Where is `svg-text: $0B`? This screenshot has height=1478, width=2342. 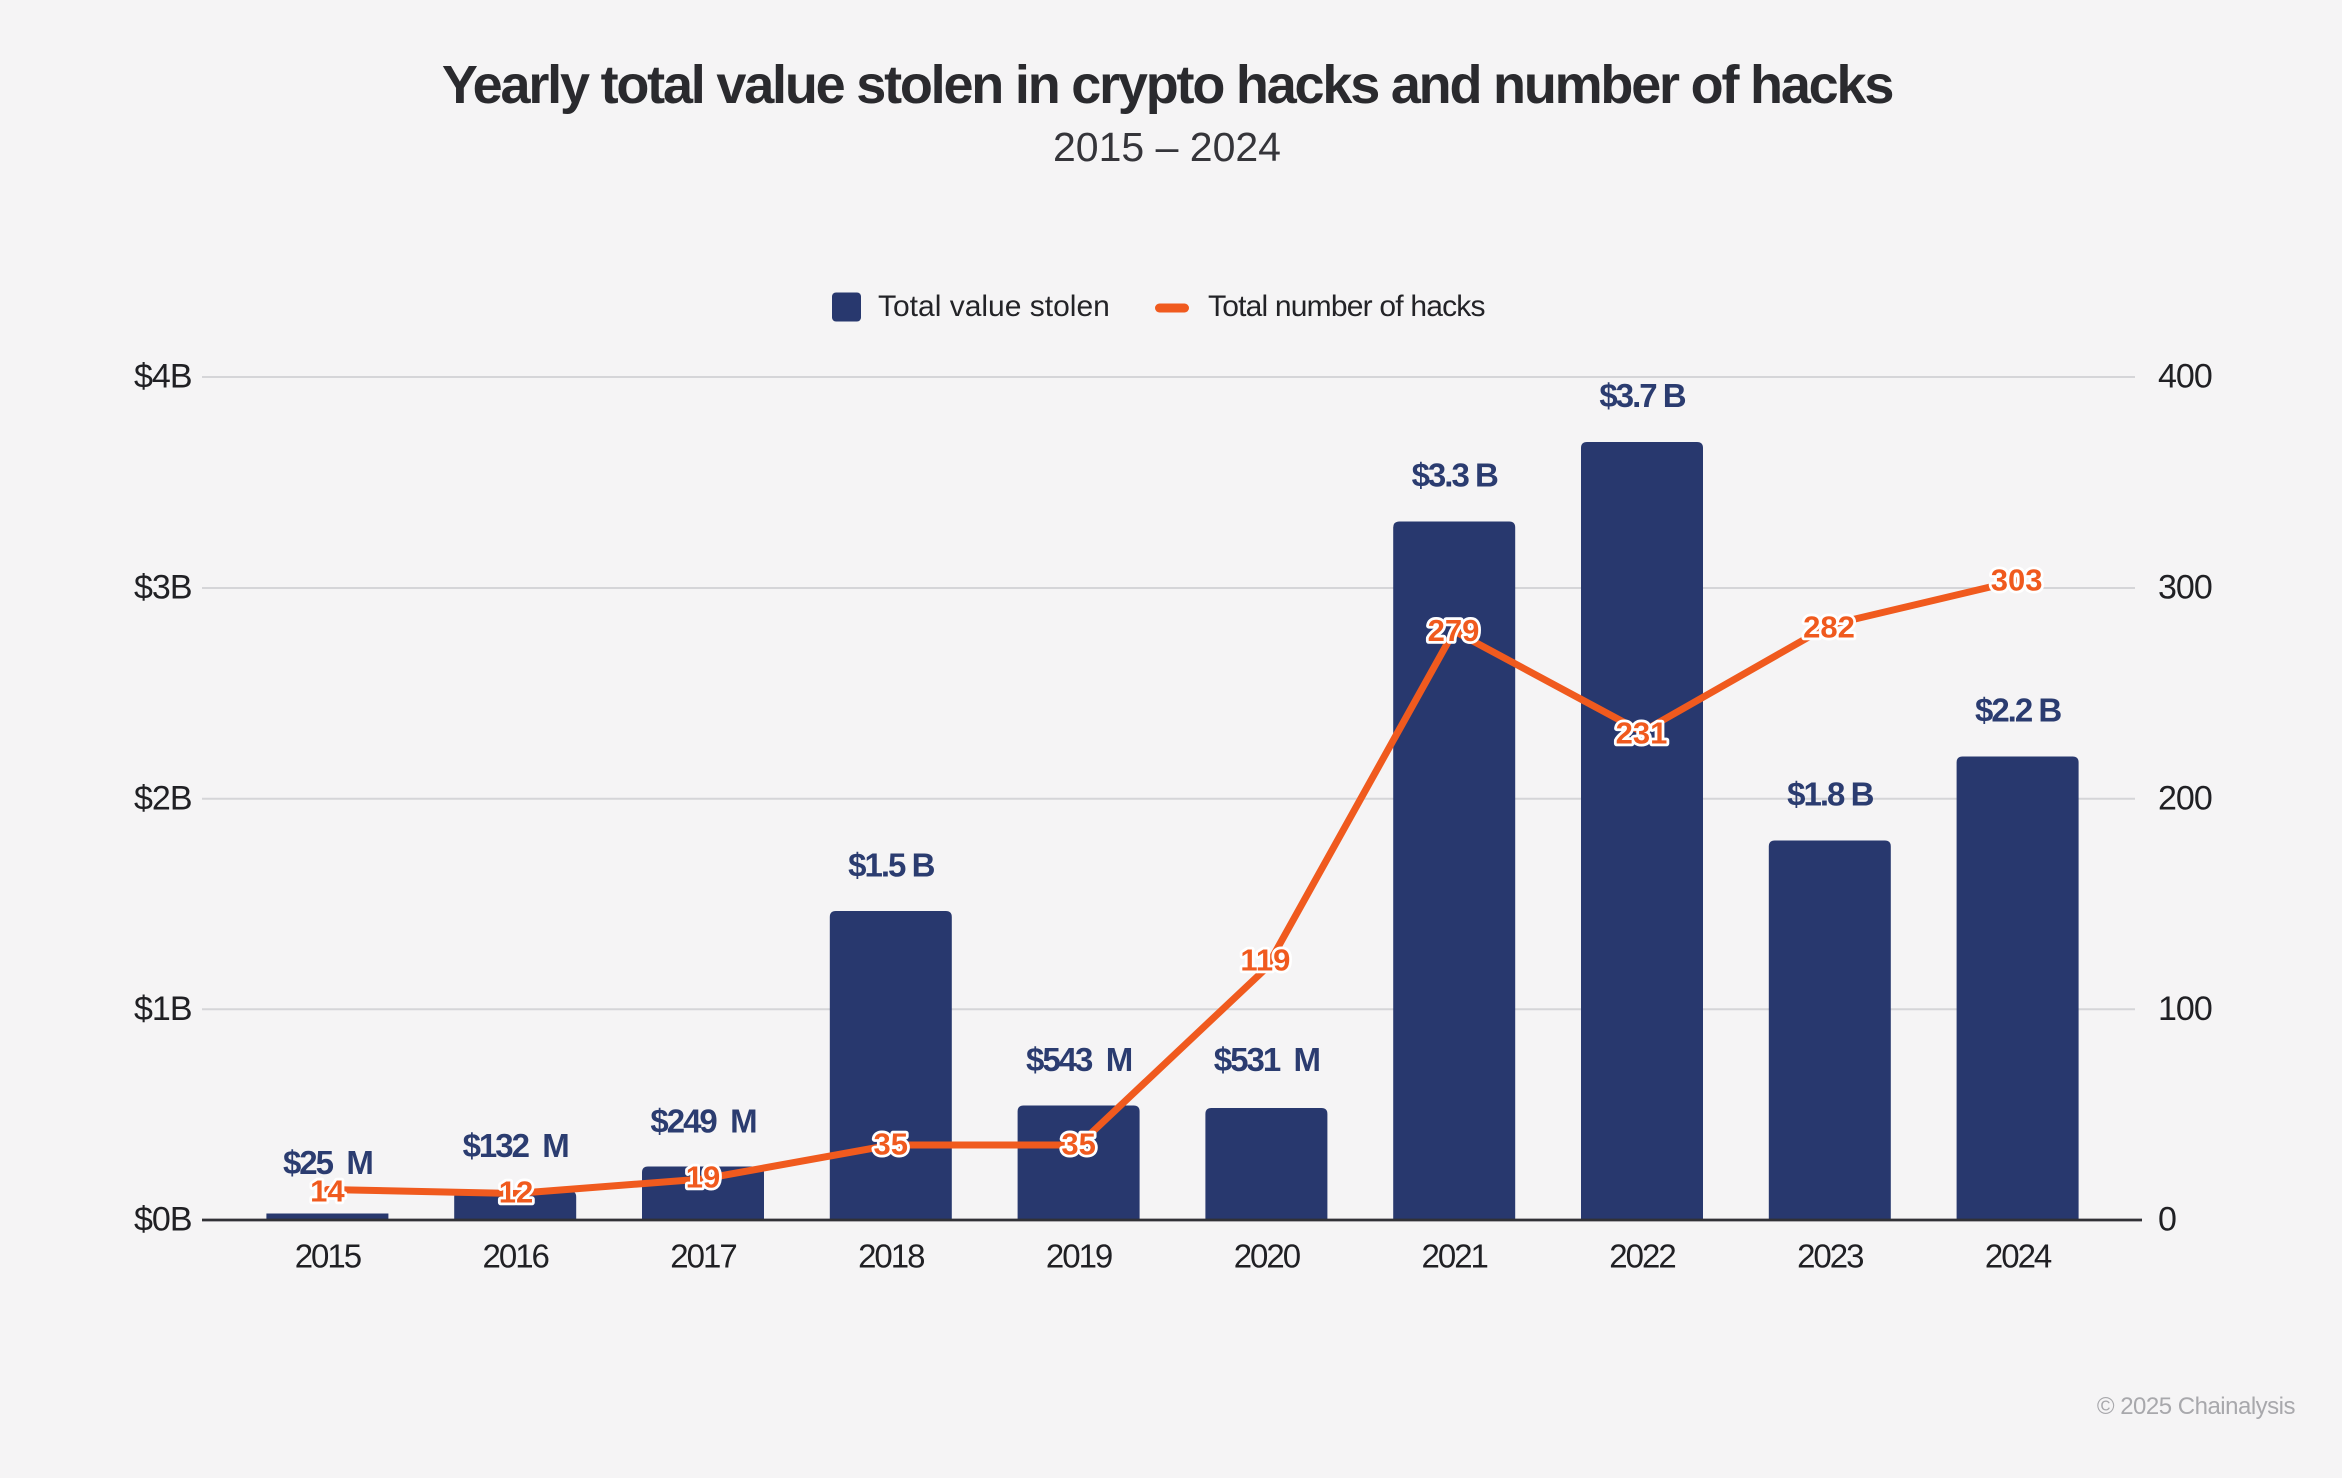 svg-text: $0B is located at coordinates (163, 1220).